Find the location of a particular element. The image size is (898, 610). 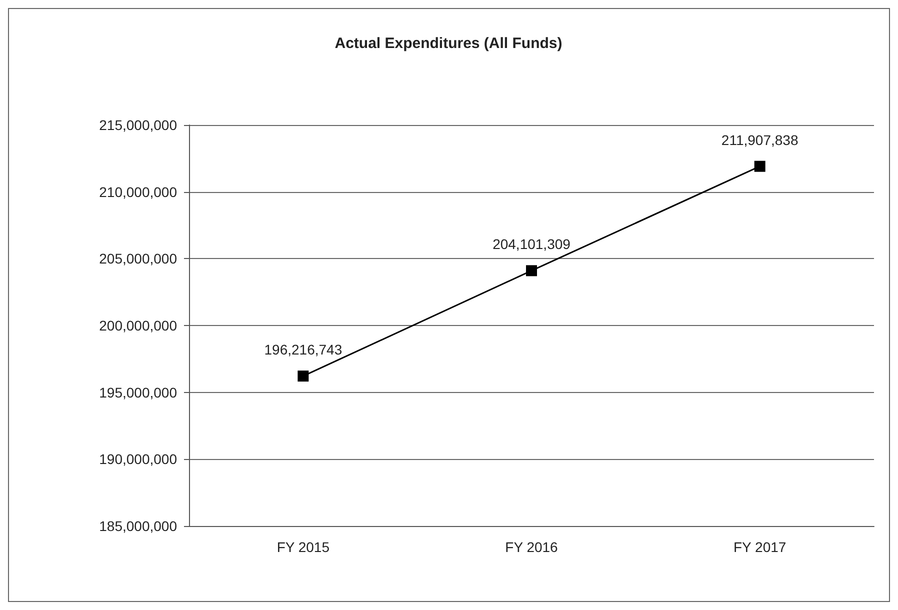

data-label: 204,101,309 is located at coordinates (531, 244).